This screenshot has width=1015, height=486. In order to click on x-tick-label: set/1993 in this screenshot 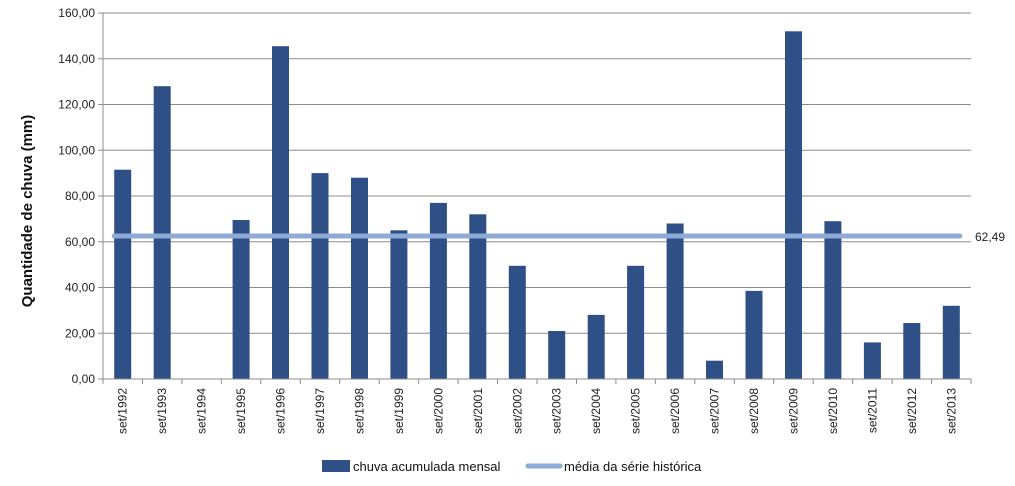, I will do `click(162, 411)`.